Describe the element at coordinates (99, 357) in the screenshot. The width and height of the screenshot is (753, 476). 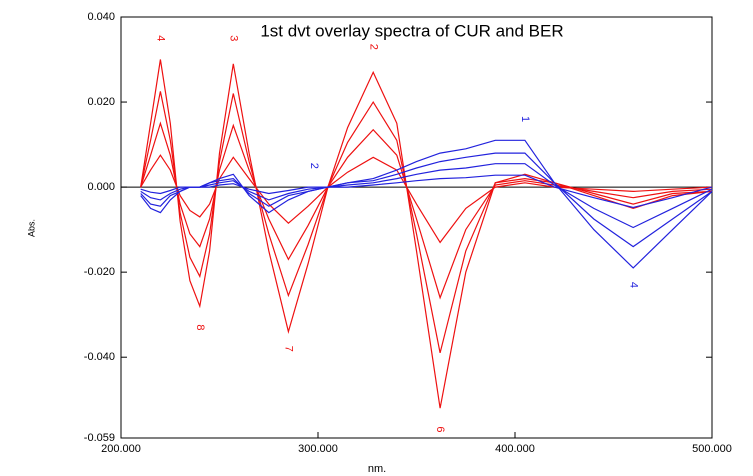
I see `y-tick-label: -0.040` at that location.